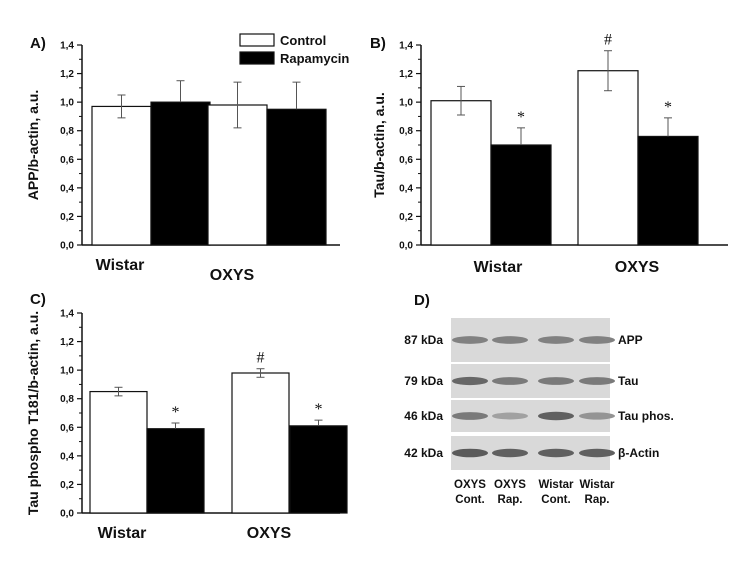 This screenshot has width=750, height=563. What do you see at coordinates (422, 300) in the screenshot?
I see `panel-letter: D)` at bounding box center [422, 300].